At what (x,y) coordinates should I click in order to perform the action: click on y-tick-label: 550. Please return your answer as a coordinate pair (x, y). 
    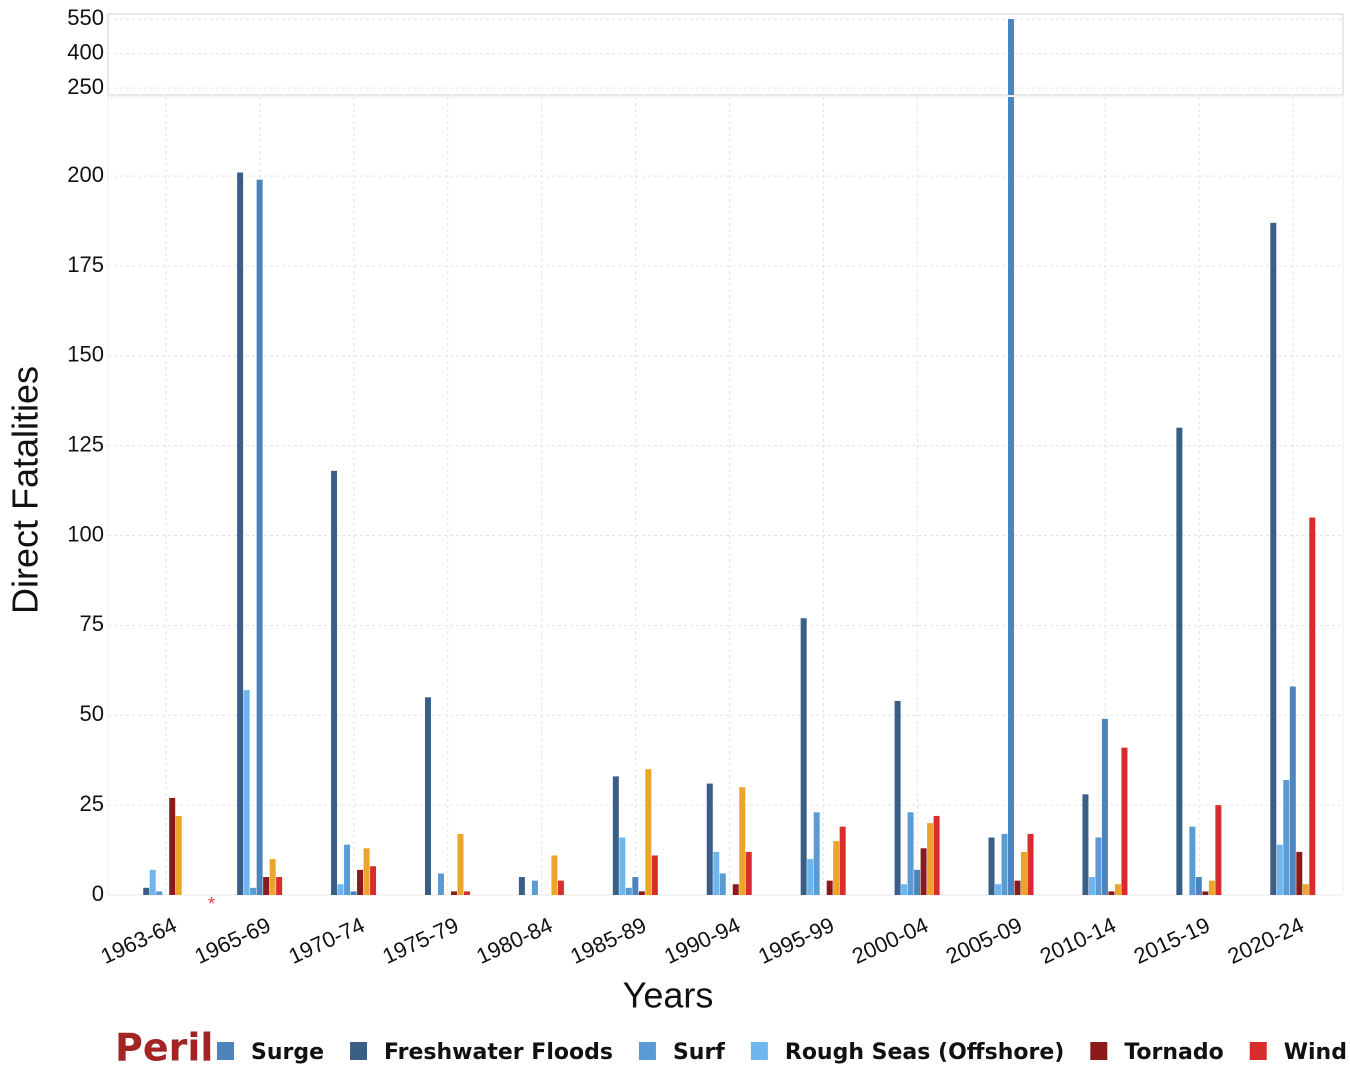
    Looking at the image, I should click on (85, 17).